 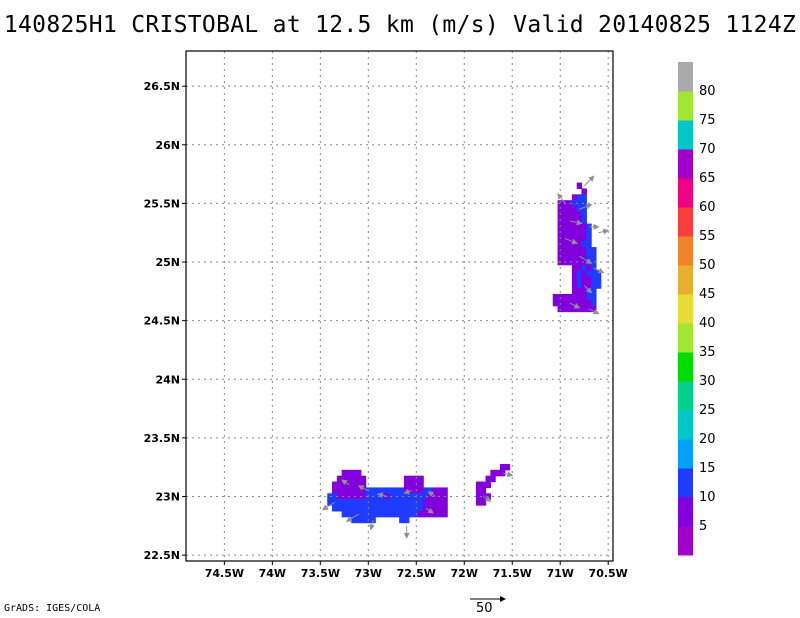 What do you see at coordinates (272, 573) in the screenshot?
I see `lon-tick-label: 74W` at bounding box center [272, 573].